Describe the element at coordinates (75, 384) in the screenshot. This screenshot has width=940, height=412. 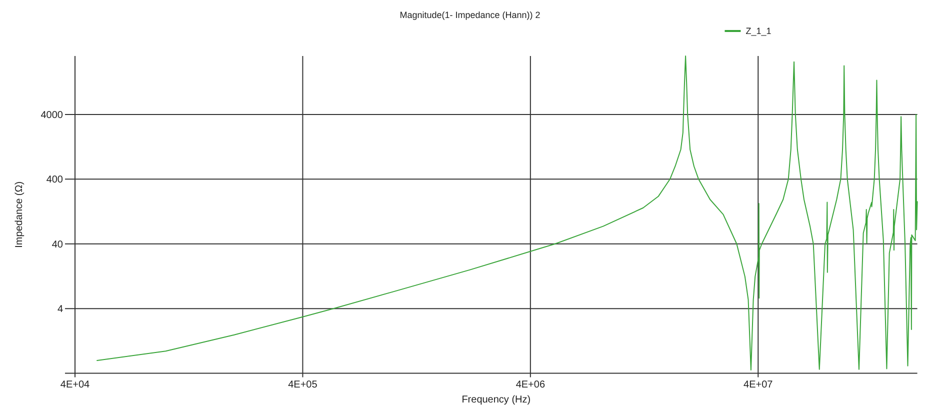
I see `x-tick-label: 4E+04` at that location.